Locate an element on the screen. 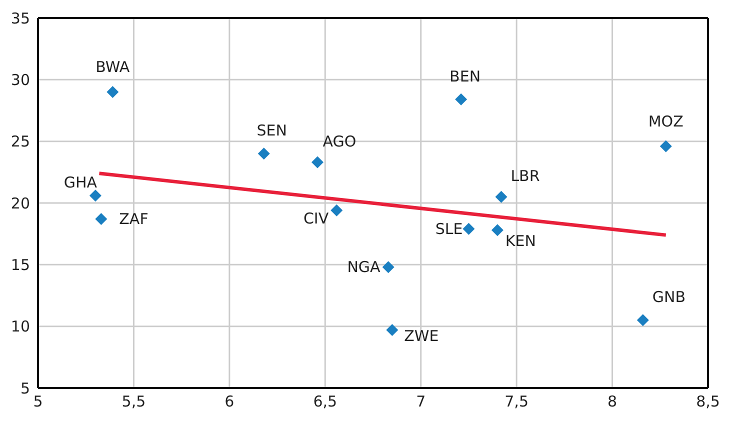  data-label: BEN is located at coordinates (465, 76).